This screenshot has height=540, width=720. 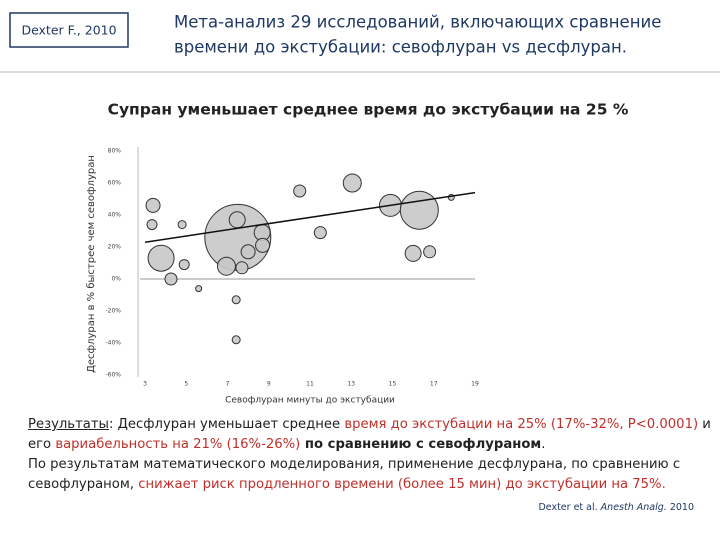 What do you see at coordinates (351, 384) in the screenshot?
I see `x-tick-label: 13` at bounding box center [351, 384].